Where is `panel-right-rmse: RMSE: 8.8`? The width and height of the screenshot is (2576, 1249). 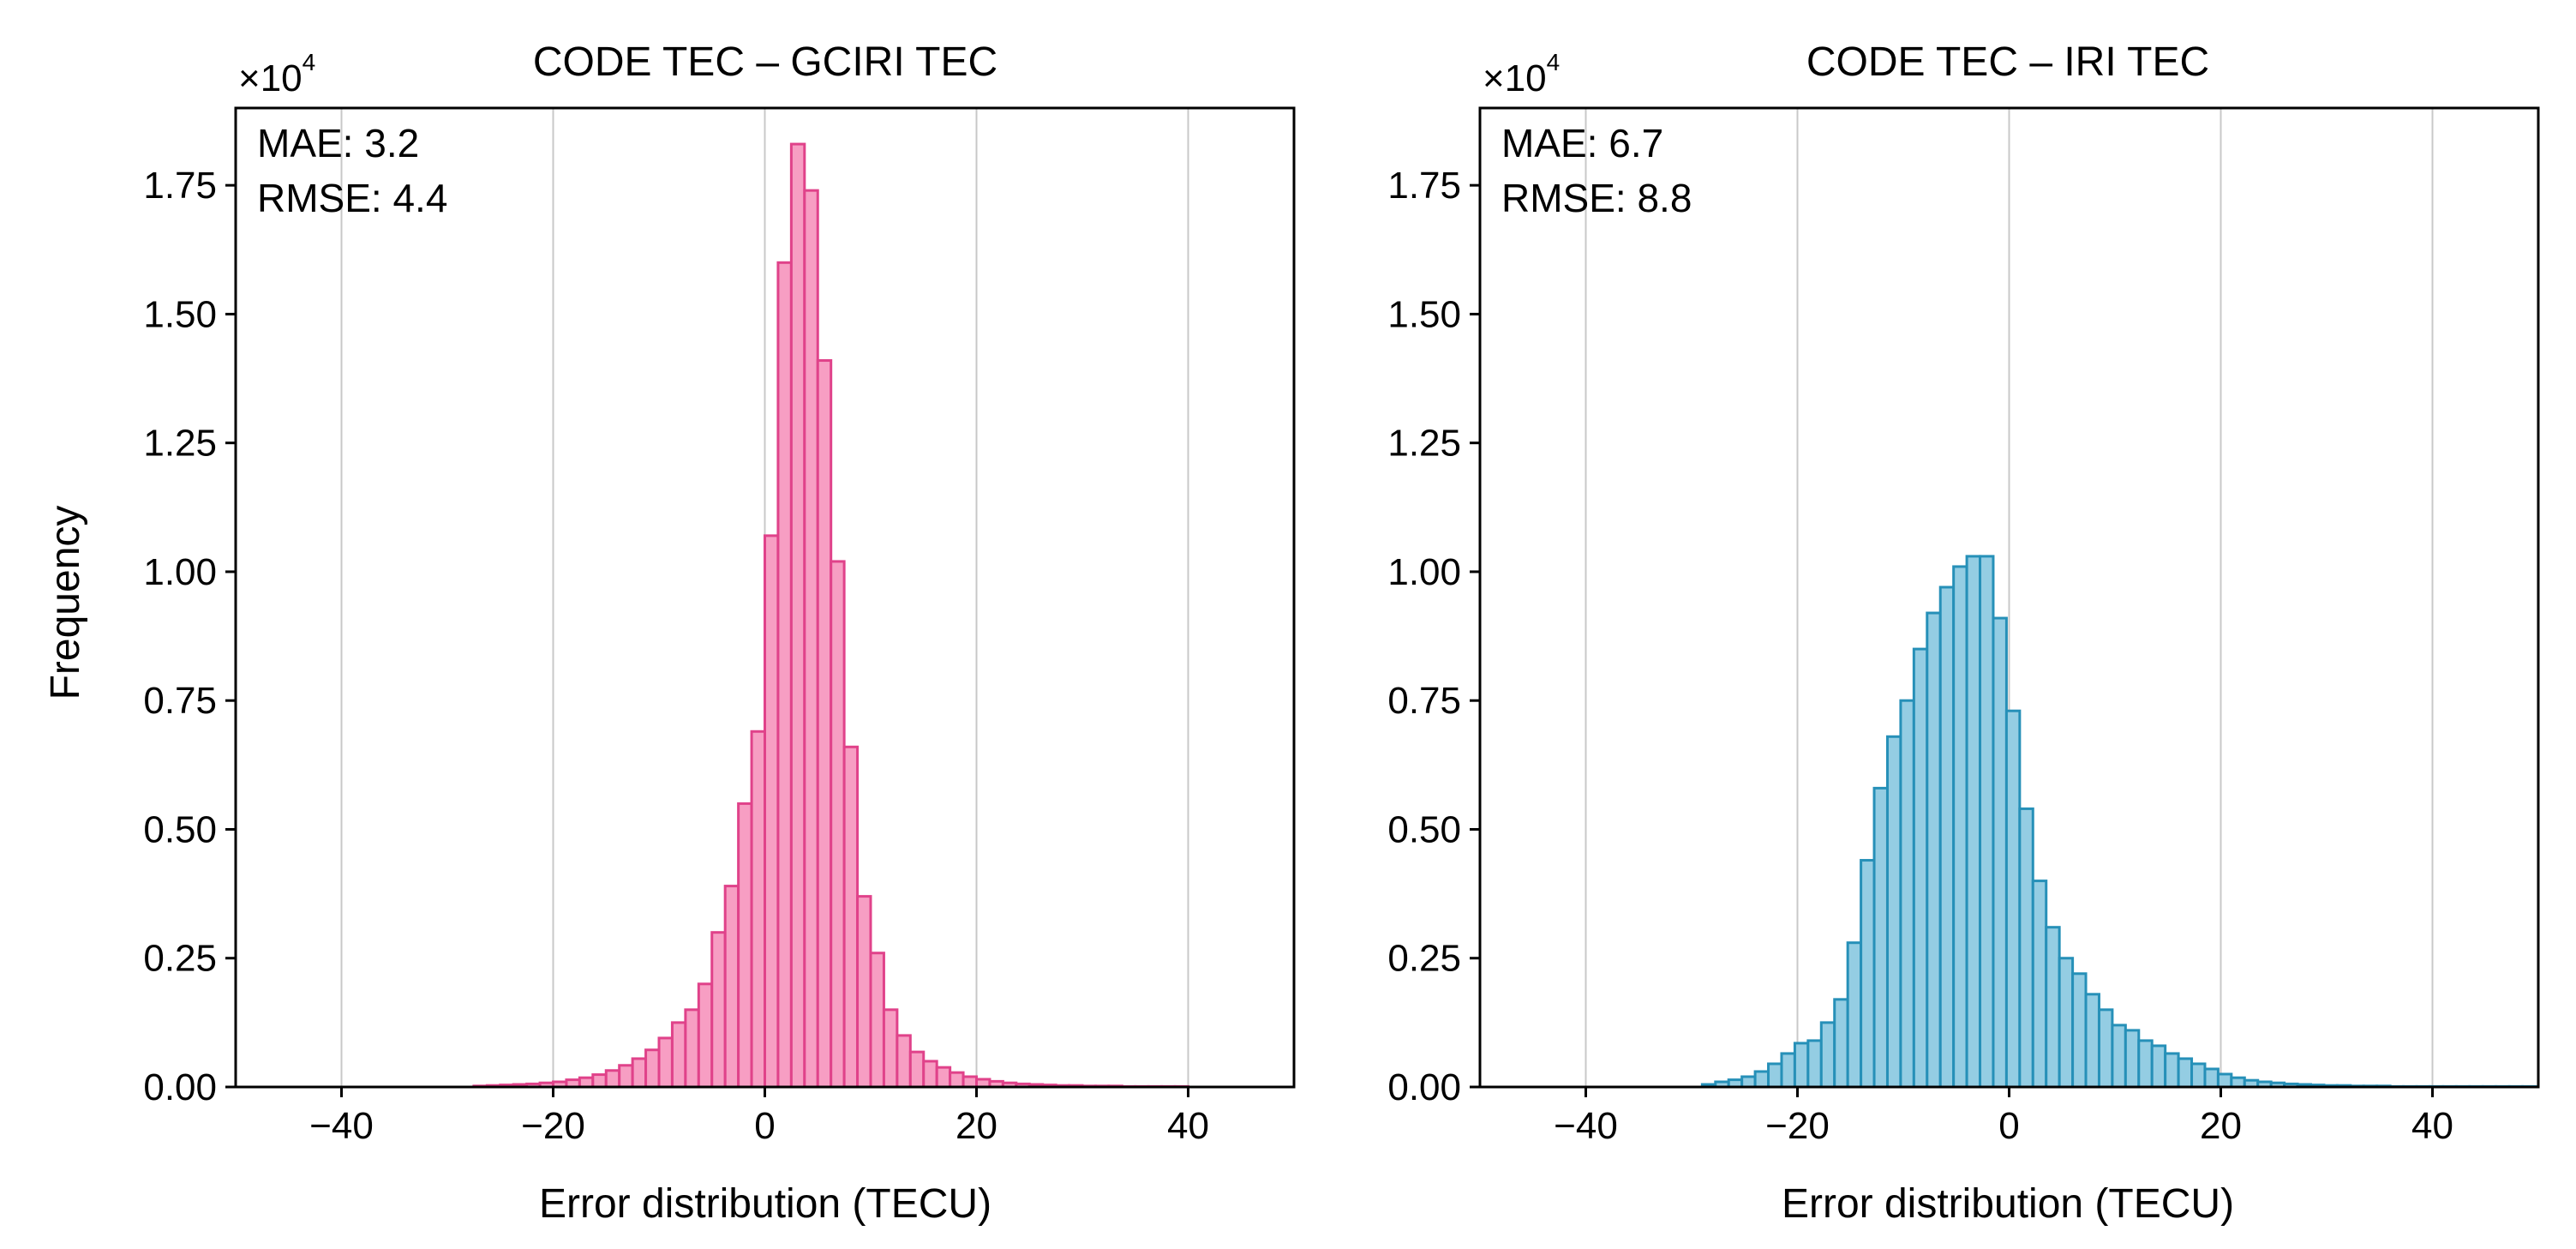 panel-right-rmse: RMSE: 8.8 is located at coordinates (1596, 198).